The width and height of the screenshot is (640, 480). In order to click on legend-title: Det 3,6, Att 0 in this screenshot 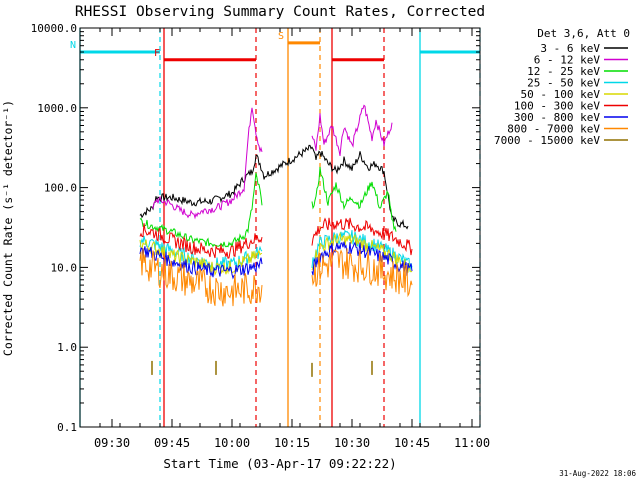, I will do `click(583, 33)`.